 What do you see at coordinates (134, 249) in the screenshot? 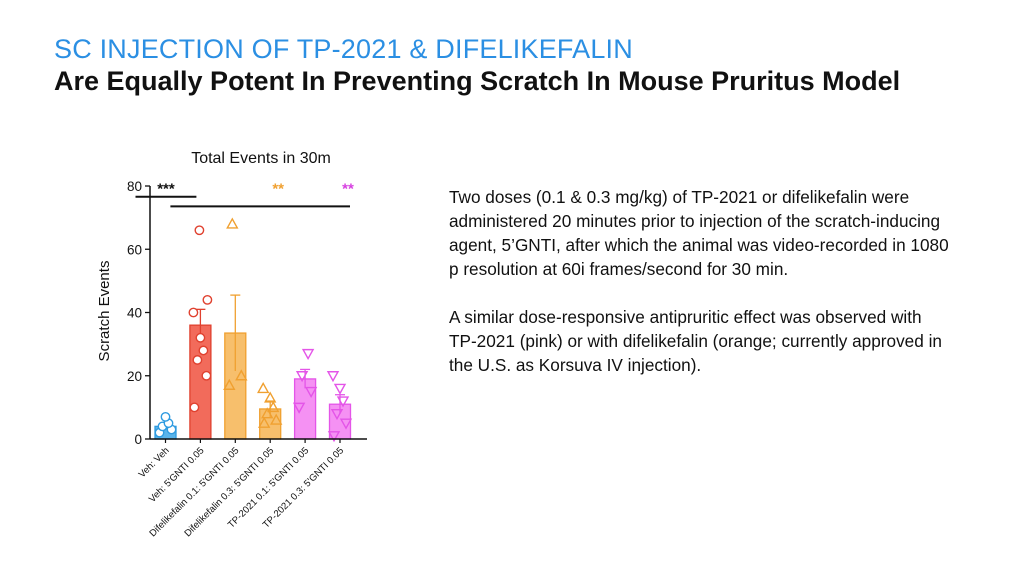
I see `y-tick-label: 60` at bounding box center [134, 249].